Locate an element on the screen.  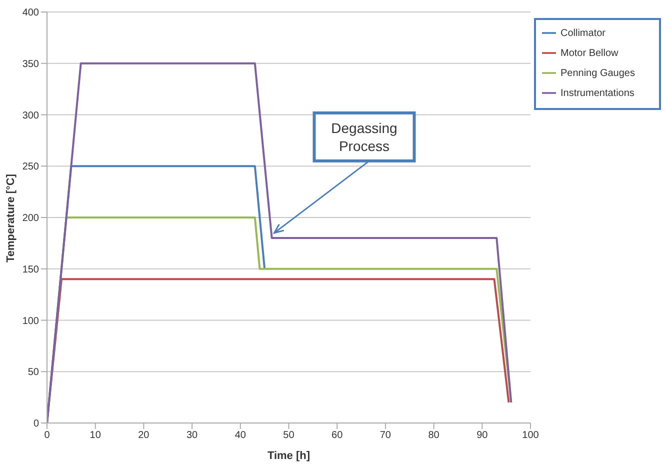
x-tick-label: 100 is located at coordinates (531, 436).